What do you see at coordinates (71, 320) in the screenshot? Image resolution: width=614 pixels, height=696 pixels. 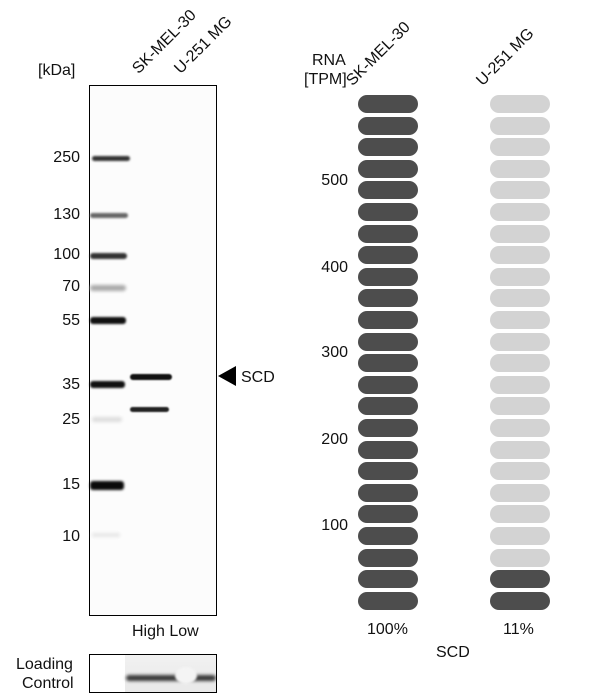 I see `mw-marker-55: 55` at bounding box center [71, 320].